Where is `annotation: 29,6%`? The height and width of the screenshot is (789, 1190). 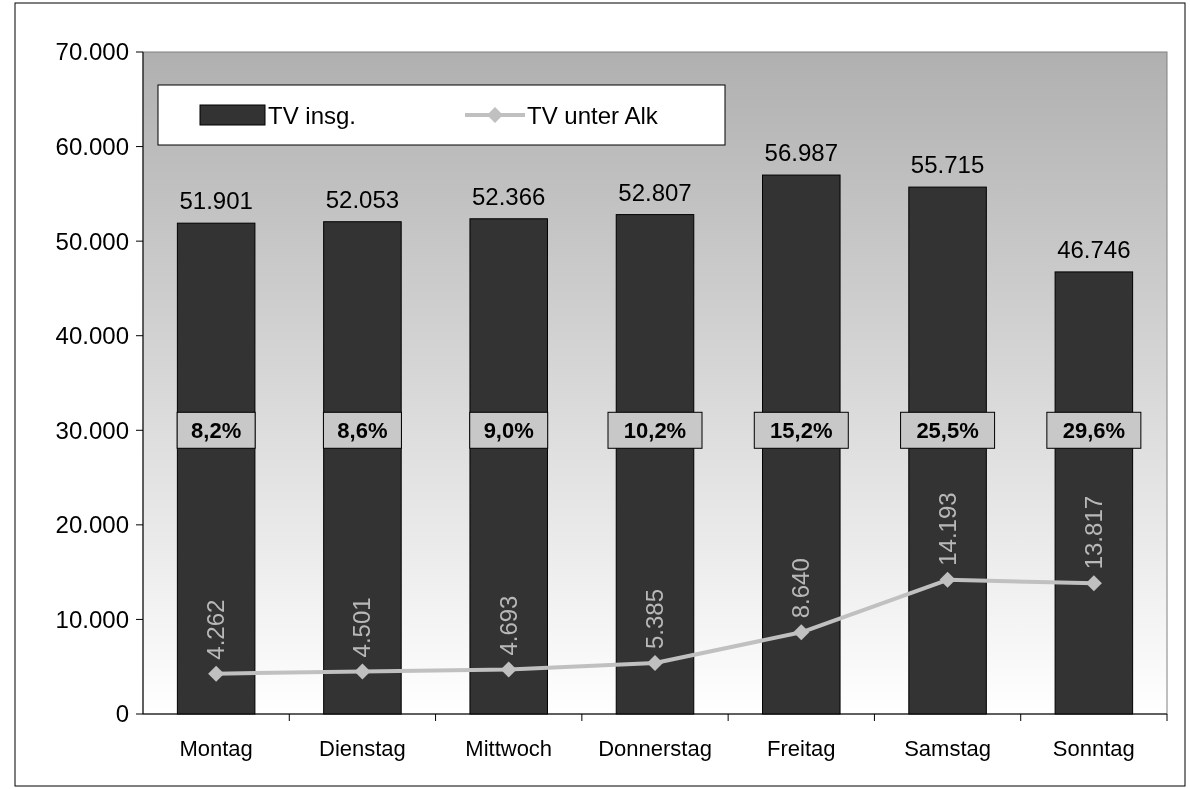
annotation: 29,6% is located at coordinates (1094, 431).